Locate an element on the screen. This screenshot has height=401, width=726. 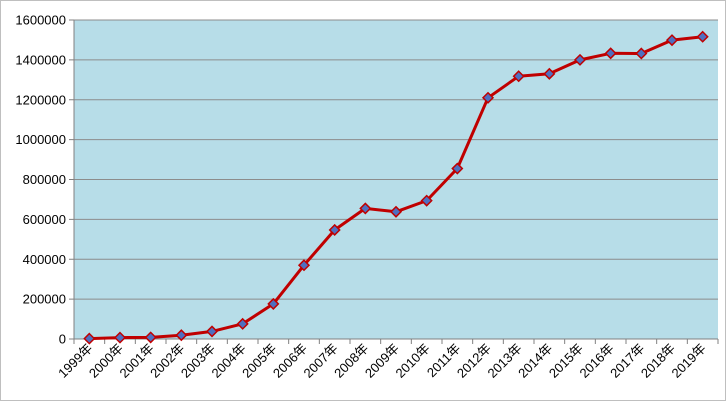
y-tick-label-2: 400000 is located at coordinates (44, 259).